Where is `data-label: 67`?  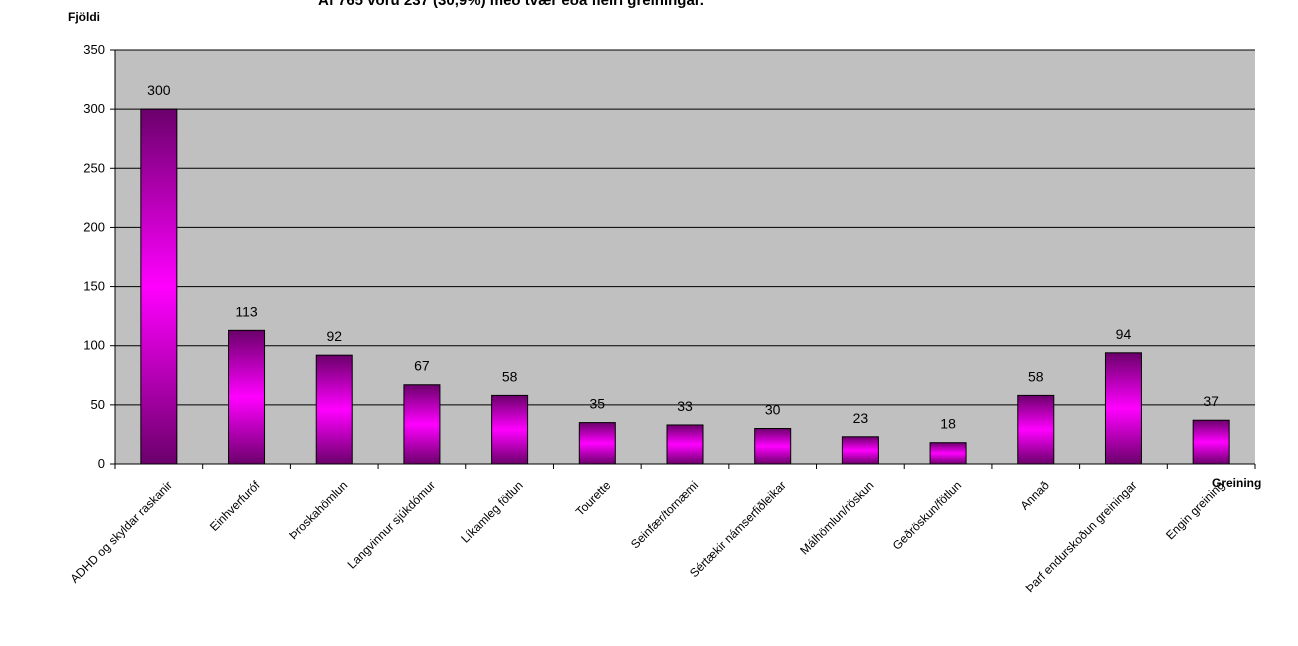
data-label: 67 is located at coordinates (422, 366).